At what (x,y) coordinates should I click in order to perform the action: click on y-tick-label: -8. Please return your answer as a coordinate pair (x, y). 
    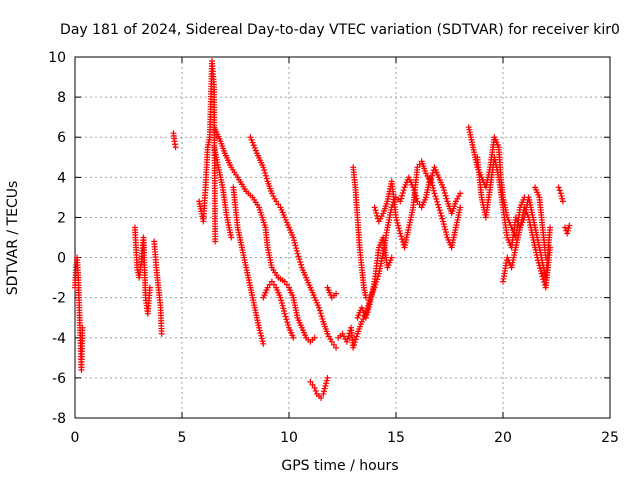
    Looking at the image, I should click on (59, 419).